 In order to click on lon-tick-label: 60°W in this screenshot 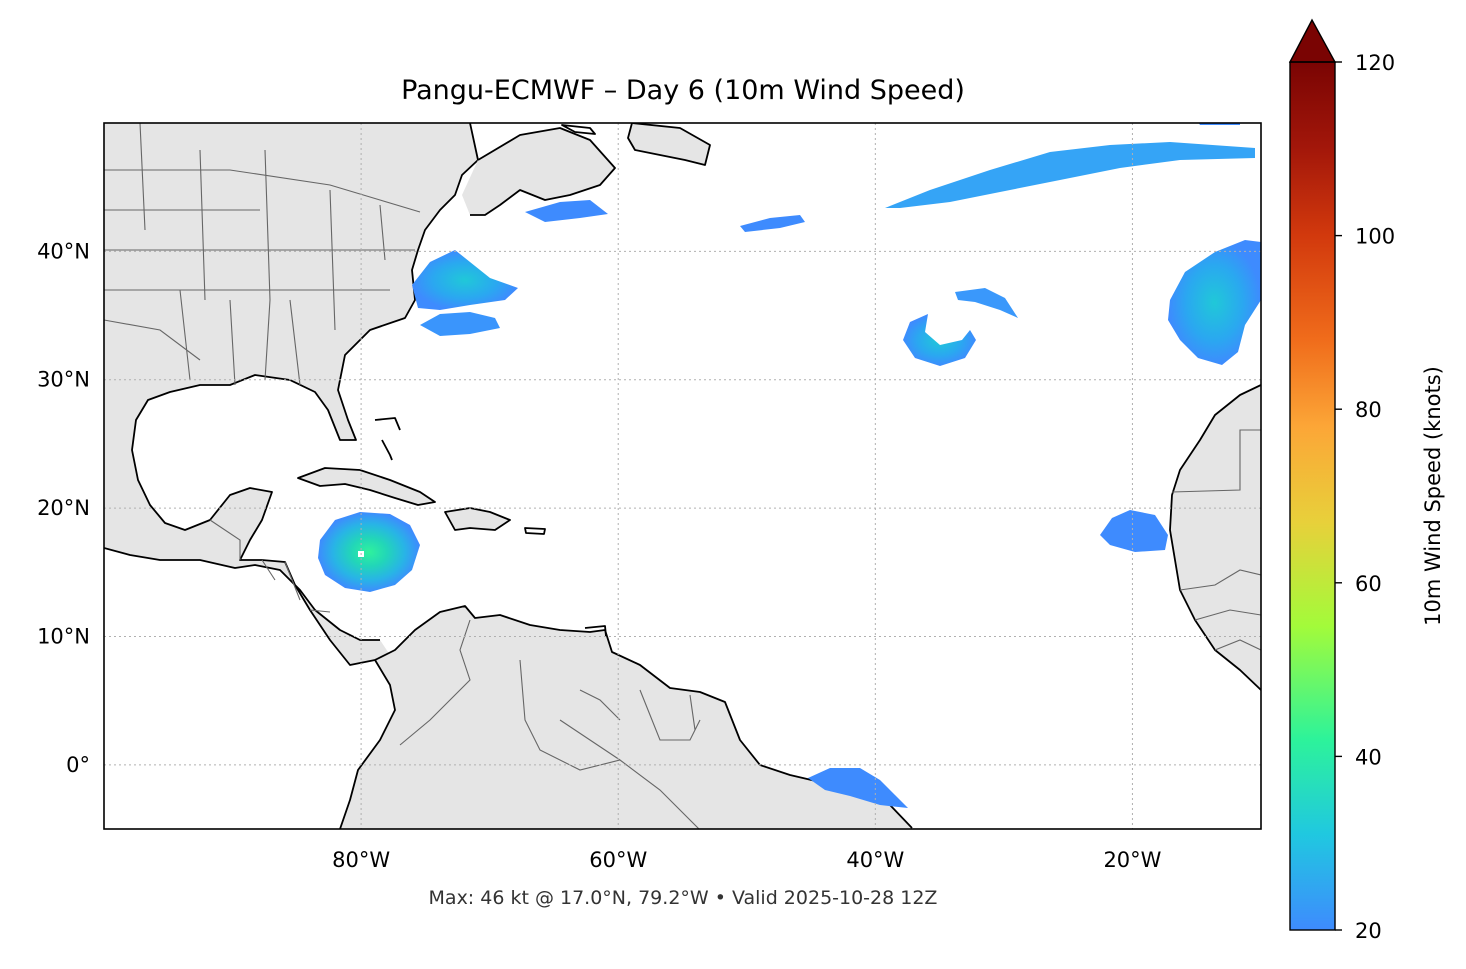, I will do `click(618, 860)`.